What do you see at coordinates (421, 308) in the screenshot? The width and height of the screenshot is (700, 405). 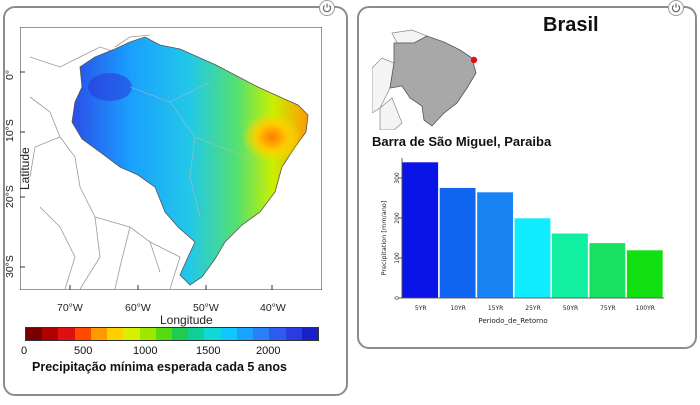 I see `x-tick-label: 5YR` at bounding box center [421, 308].